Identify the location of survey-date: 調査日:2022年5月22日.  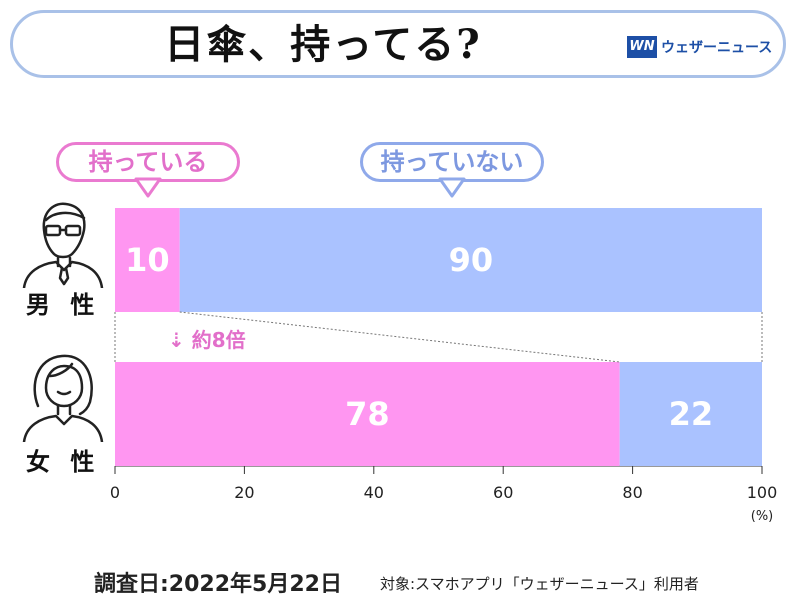
(218, 584).